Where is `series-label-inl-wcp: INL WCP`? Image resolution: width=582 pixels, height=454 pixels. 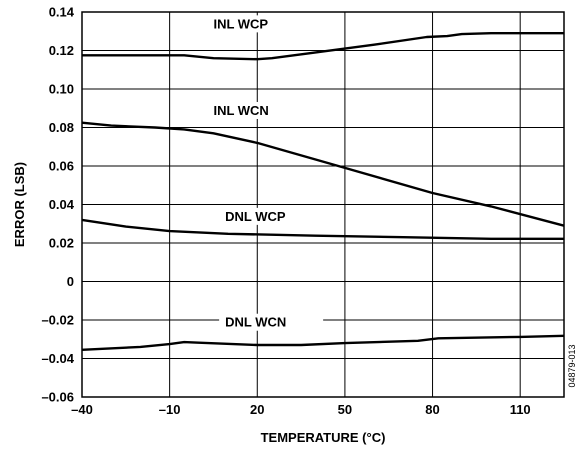
series-label-inl-wcp: INL WCP is located at coordinates (240, 23).